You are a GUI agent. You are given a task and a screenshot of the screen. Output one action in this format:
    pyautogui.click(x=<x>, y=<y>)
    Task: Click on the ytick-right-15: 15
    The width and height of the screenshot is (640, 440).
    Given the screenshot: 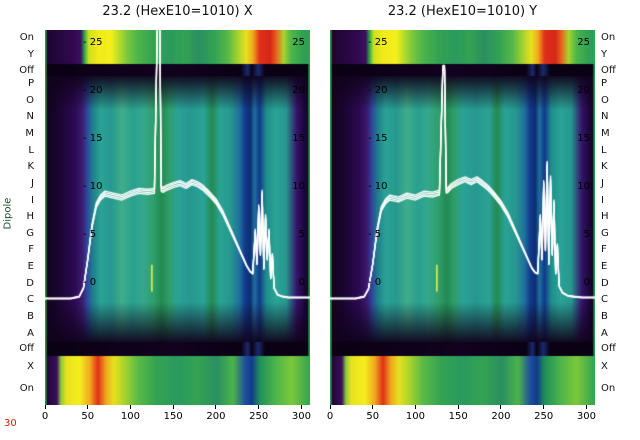 What is the action you would take?
    pyautogui.click(x=583, y=138)
    